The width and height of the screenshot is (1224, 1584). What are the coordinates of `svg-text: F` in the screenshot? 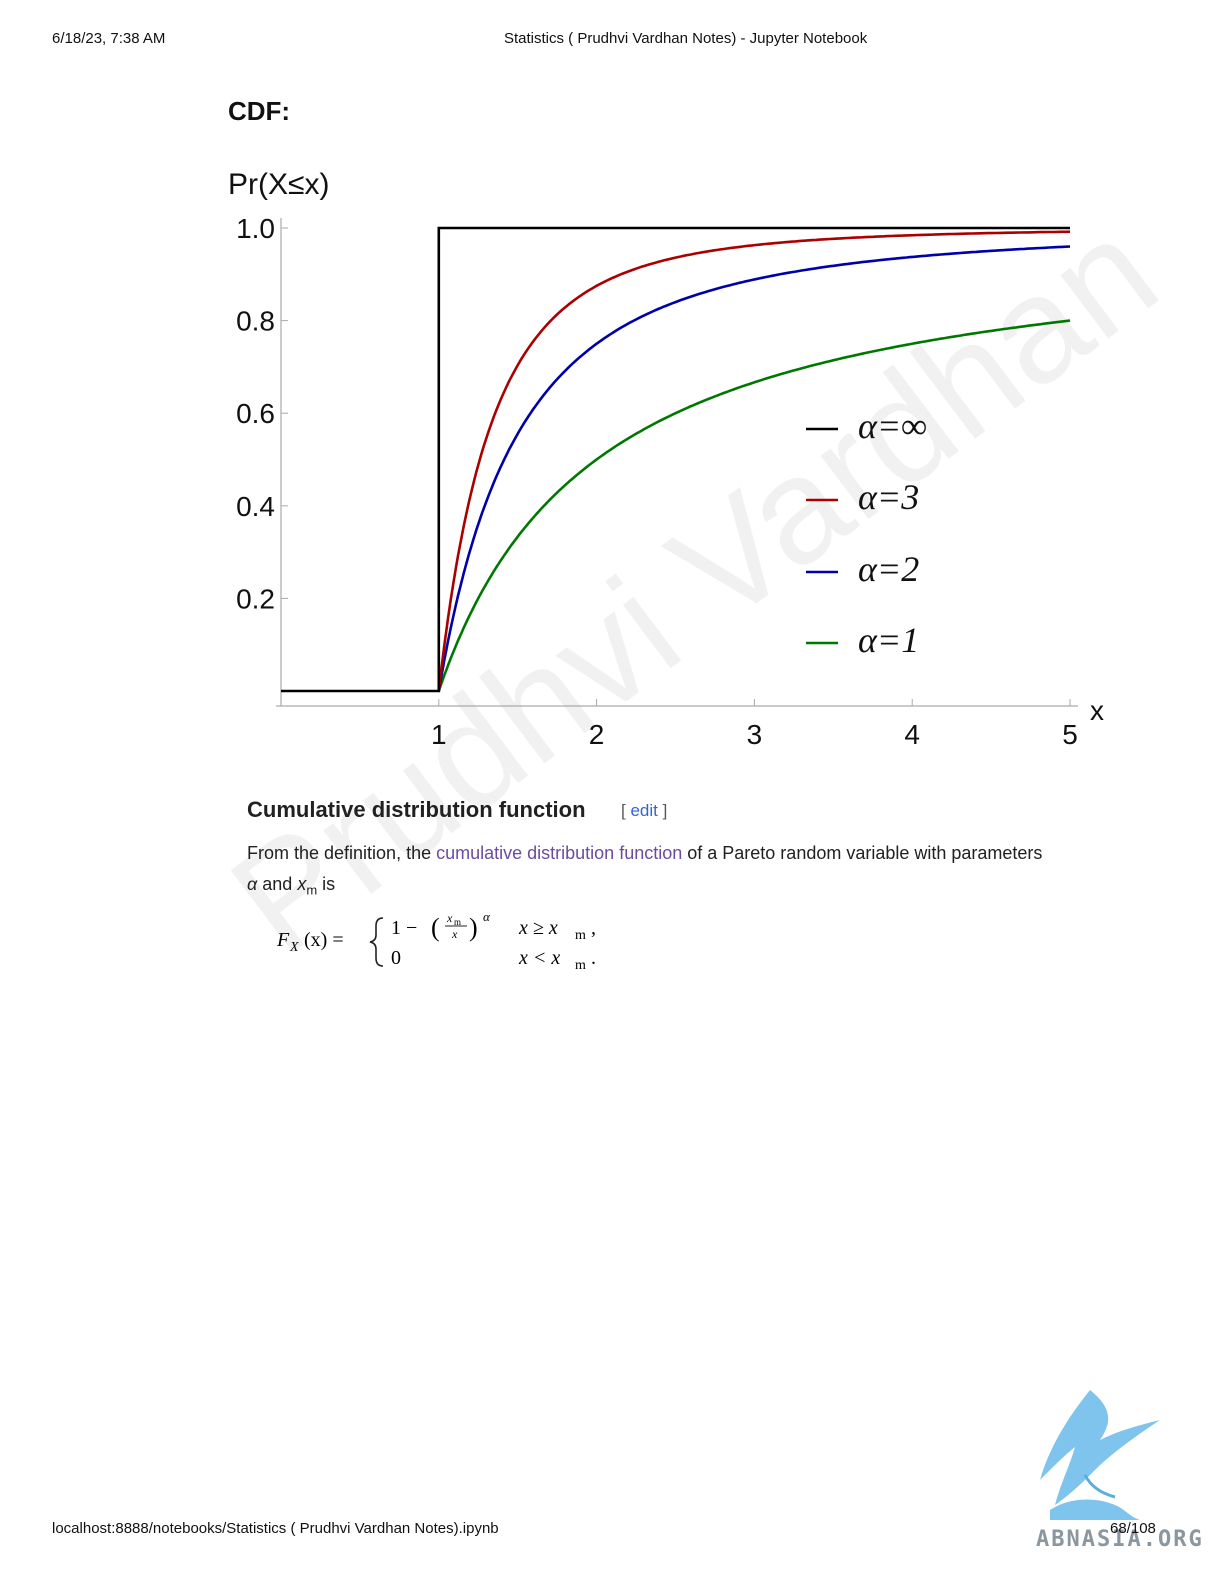 It's located at (283, 940).